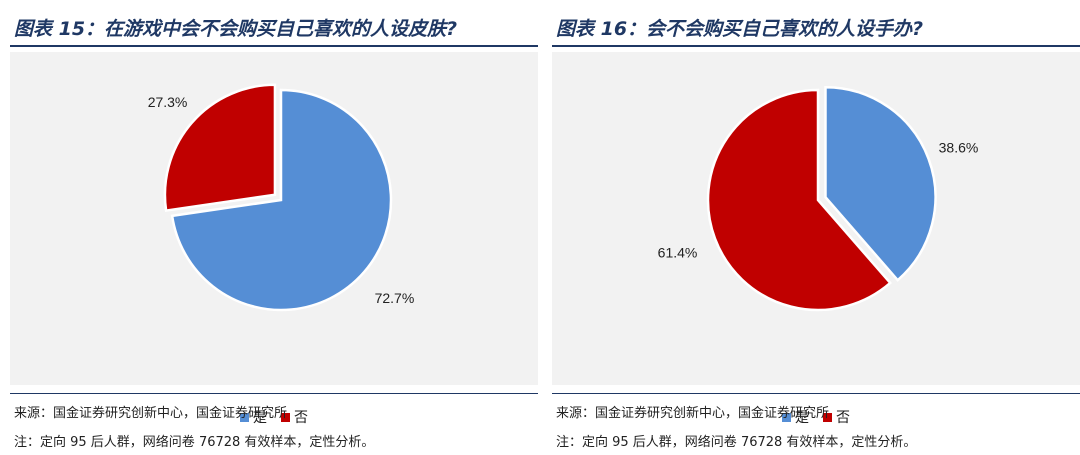 The image size is (1080, 455). What do you see at coordinates (740, 29) in the screenshot?
I see `chart-title: 图表 16：会不会购买自己喜欢的人设手办?` at bounding box center [740, 29].